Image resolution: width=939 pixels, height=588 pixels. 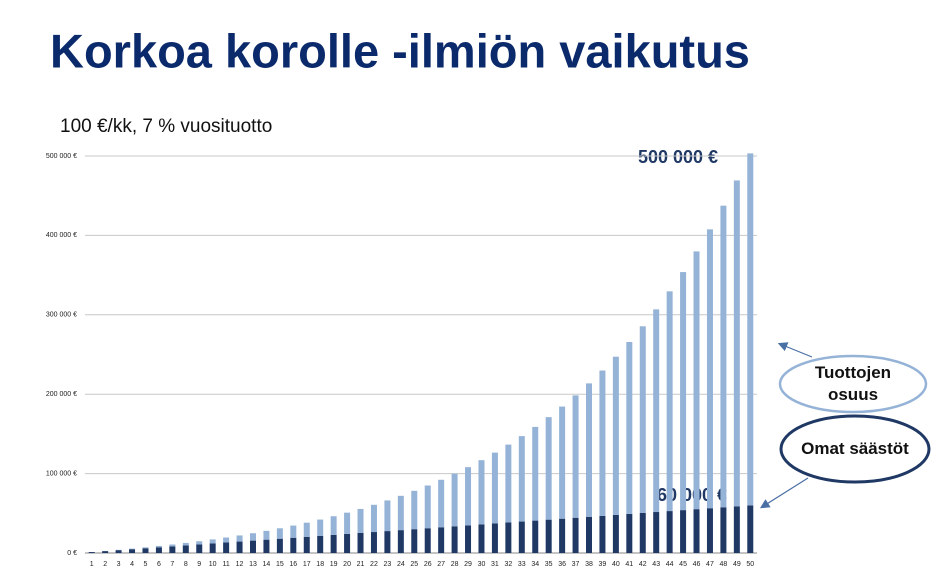 I want to click on x-tick-label: 33, so click(x=522, y=564).